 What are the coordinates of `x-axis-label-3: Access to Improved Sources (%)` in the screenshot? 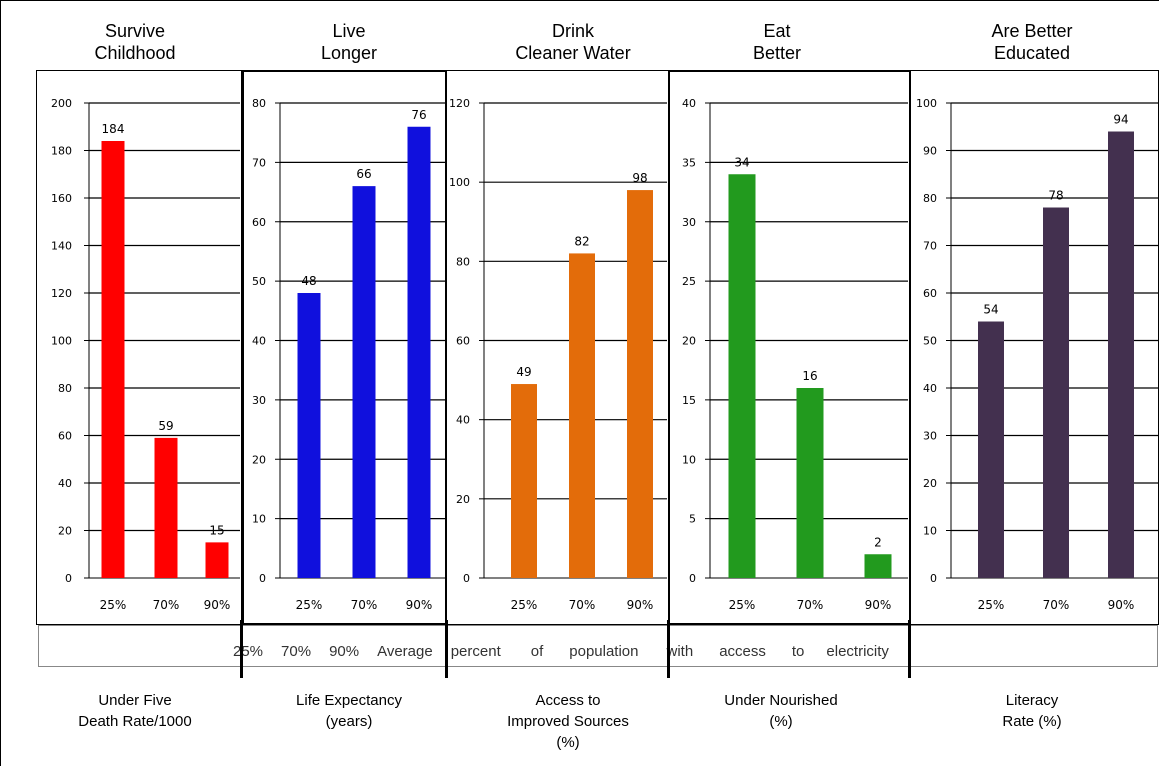 It's located at (568, 721).